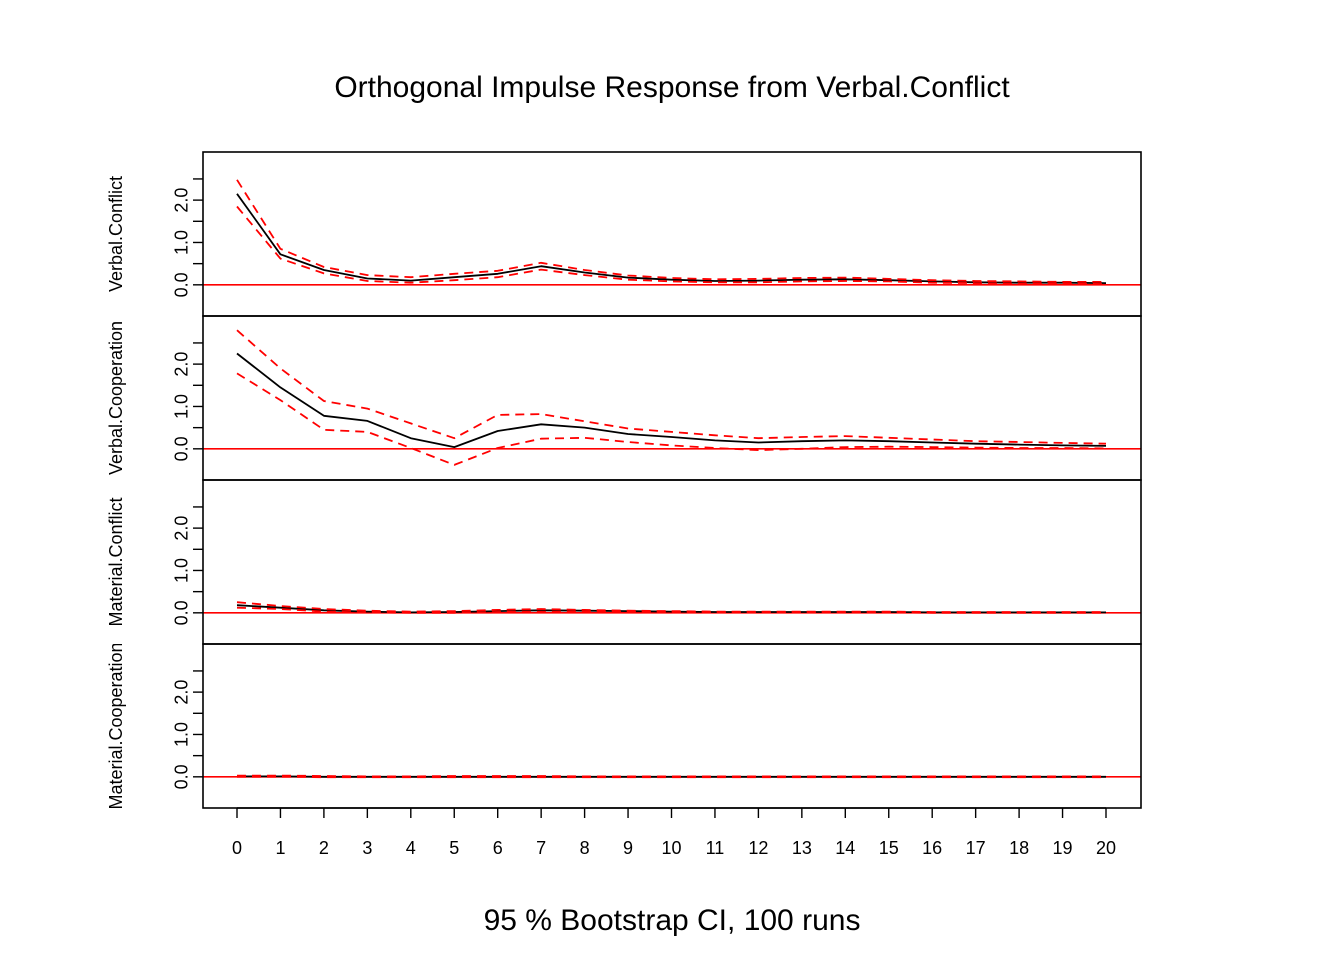 The width and height of the screenshot is (1344, 960). Describe the element at coordinates (116, 234) in the screenshot. I see `panel-y-label: Verbal.Conflict` at that location.